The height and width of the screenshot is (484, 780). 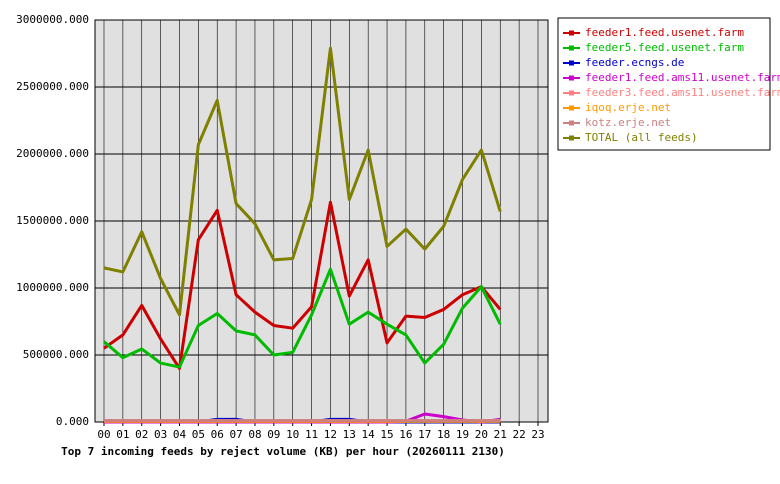 I want to click on legend-label: TOTAL (all feeds), so click(x=641, y=137).